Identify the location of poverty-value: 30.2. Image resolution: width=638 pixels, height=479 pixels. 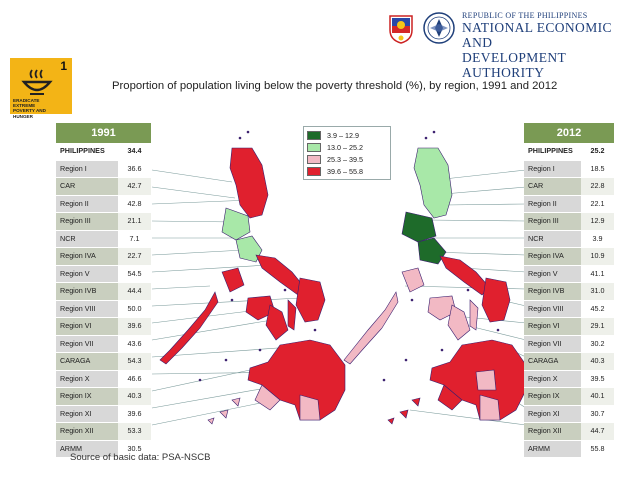
(597, 343).